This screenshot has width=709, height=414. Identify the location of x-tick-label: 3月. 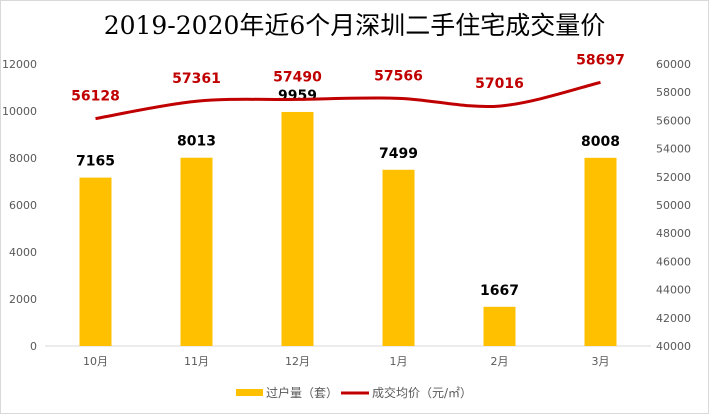
(601, 361).